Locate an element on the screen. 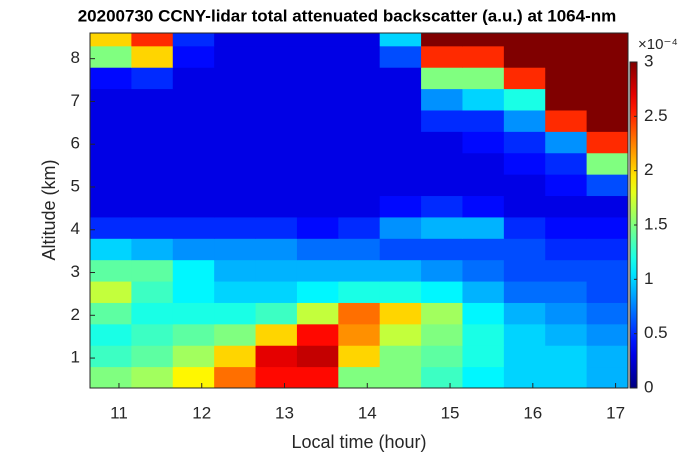  x-tick-label: 13 is located at coordinates (284, 412).